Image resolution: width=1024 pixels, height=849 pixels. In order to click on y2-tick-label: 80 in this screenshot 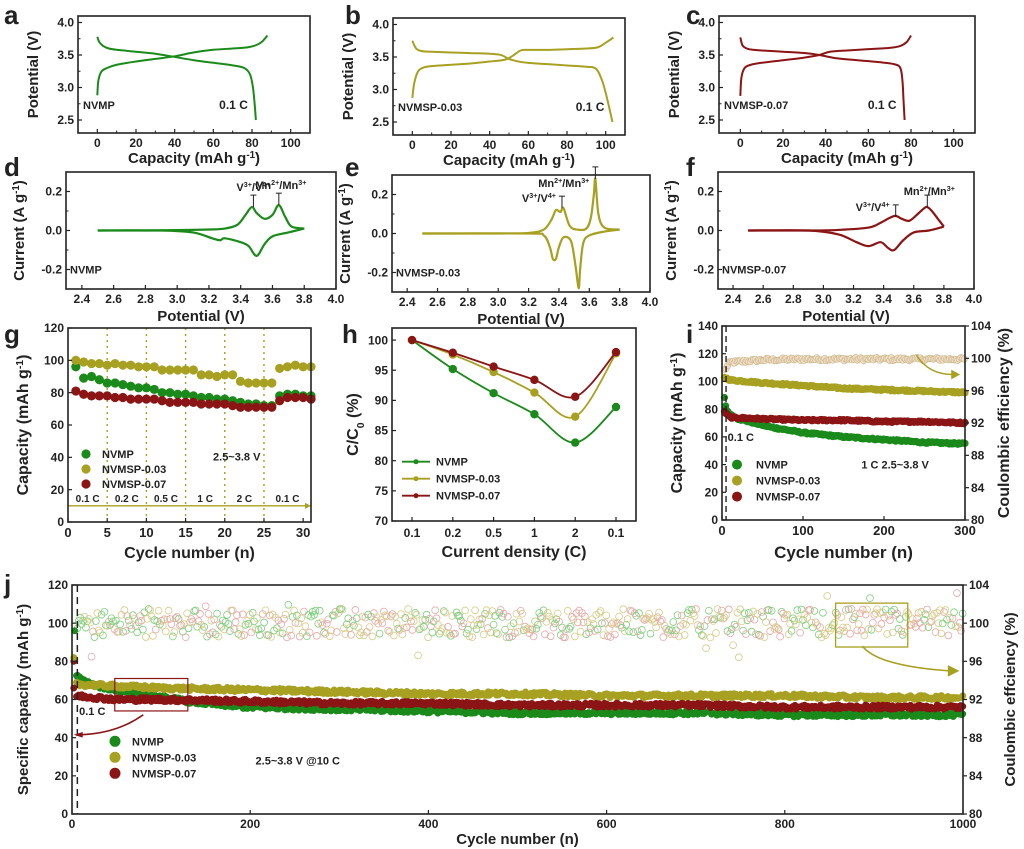, I will do `click(976, 814)`.